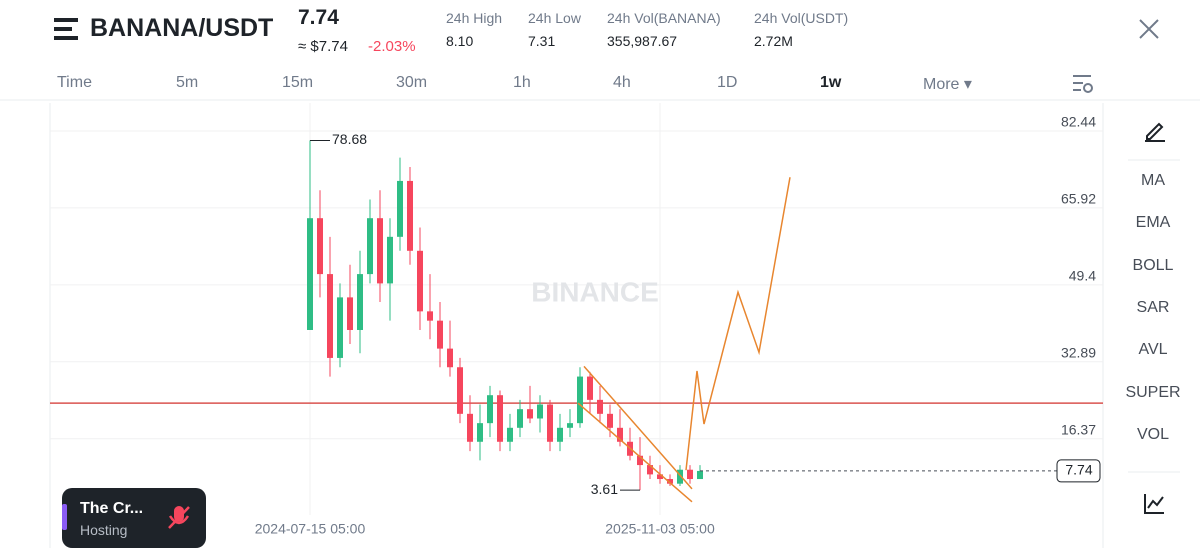  I want to click on stat-label: 24h Vol(BANANA), so click(664, 18).